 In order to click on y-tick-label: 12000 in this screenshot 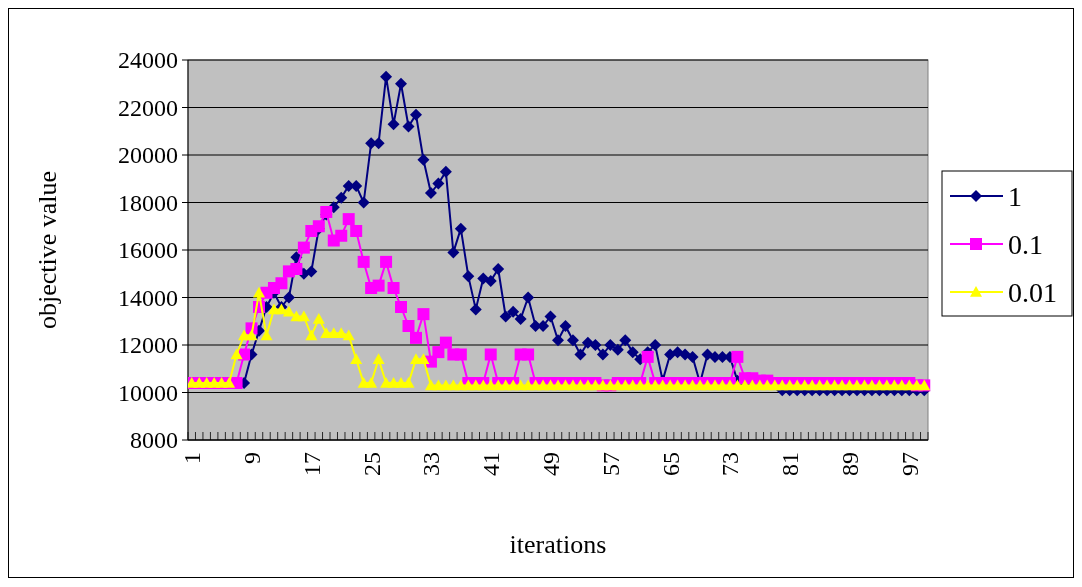, I will do `click(148, 345)`.